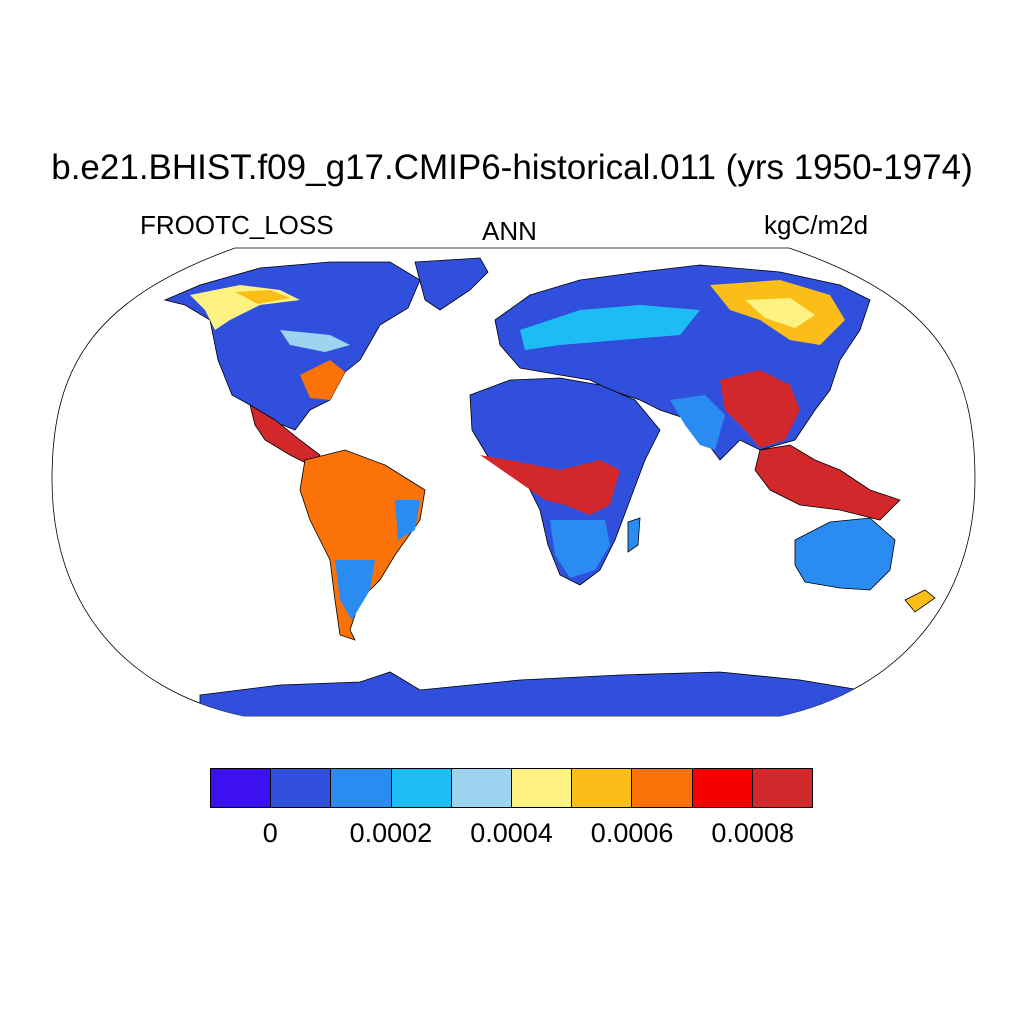 The image size is (1024, 1024). Describe the element at coordinates (355, 590) in the screenshot. I see `south-america-south-blue` at that location.